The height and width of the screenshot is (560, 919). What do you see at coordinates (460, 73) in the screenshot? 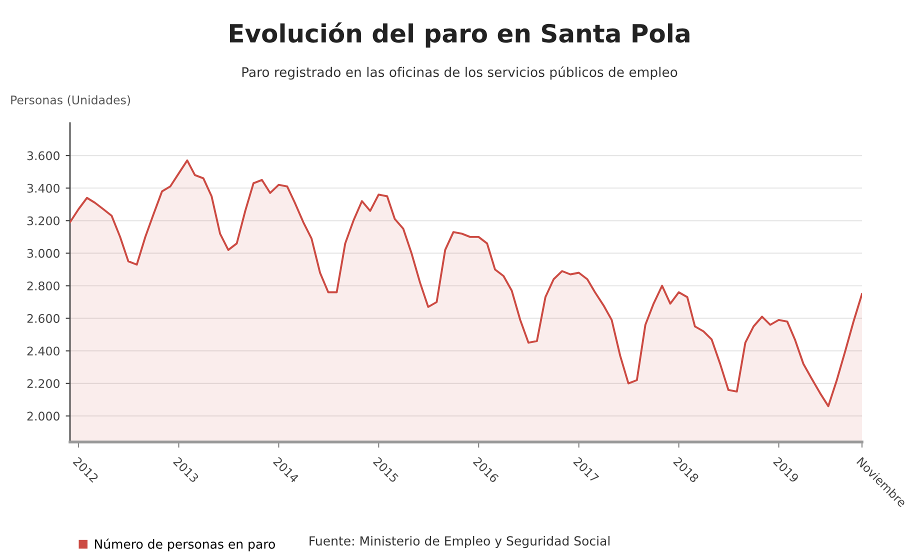
I see `chart-subtitle: Paro registrado en las oficinas de los servicios públicos de empleo` at bounding box center [460, 73].